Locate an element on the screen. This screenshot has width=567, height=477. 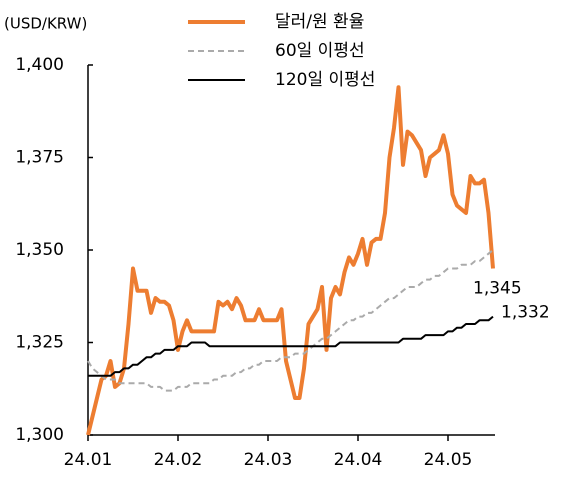
legend-label: 60일 이평선 is located at coordinates (320, 51).